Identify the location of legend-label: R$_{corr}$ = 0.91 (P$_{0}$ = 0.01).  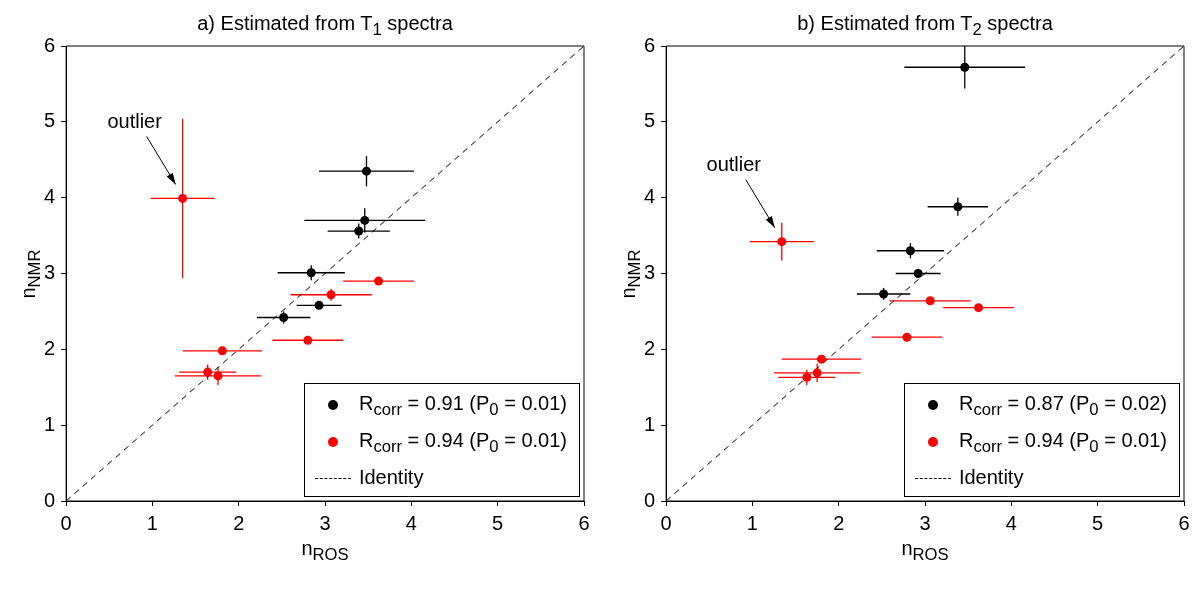
(462, 405).